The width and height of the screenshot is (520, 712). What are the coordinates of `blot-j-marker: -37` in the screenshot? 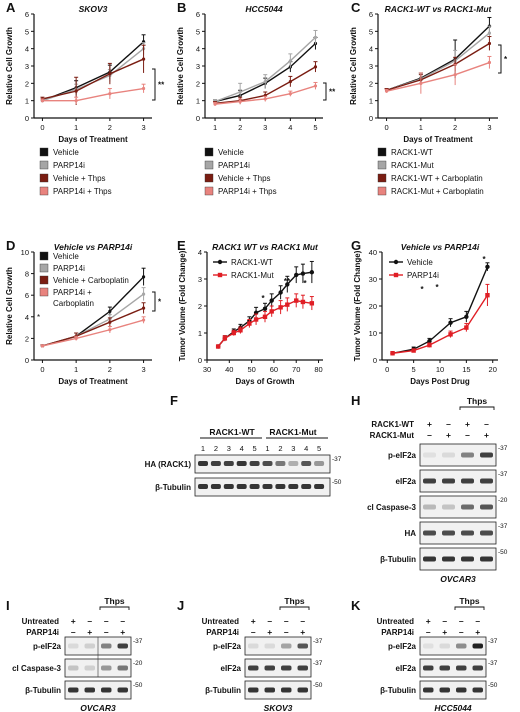 It's located at (318, 663).